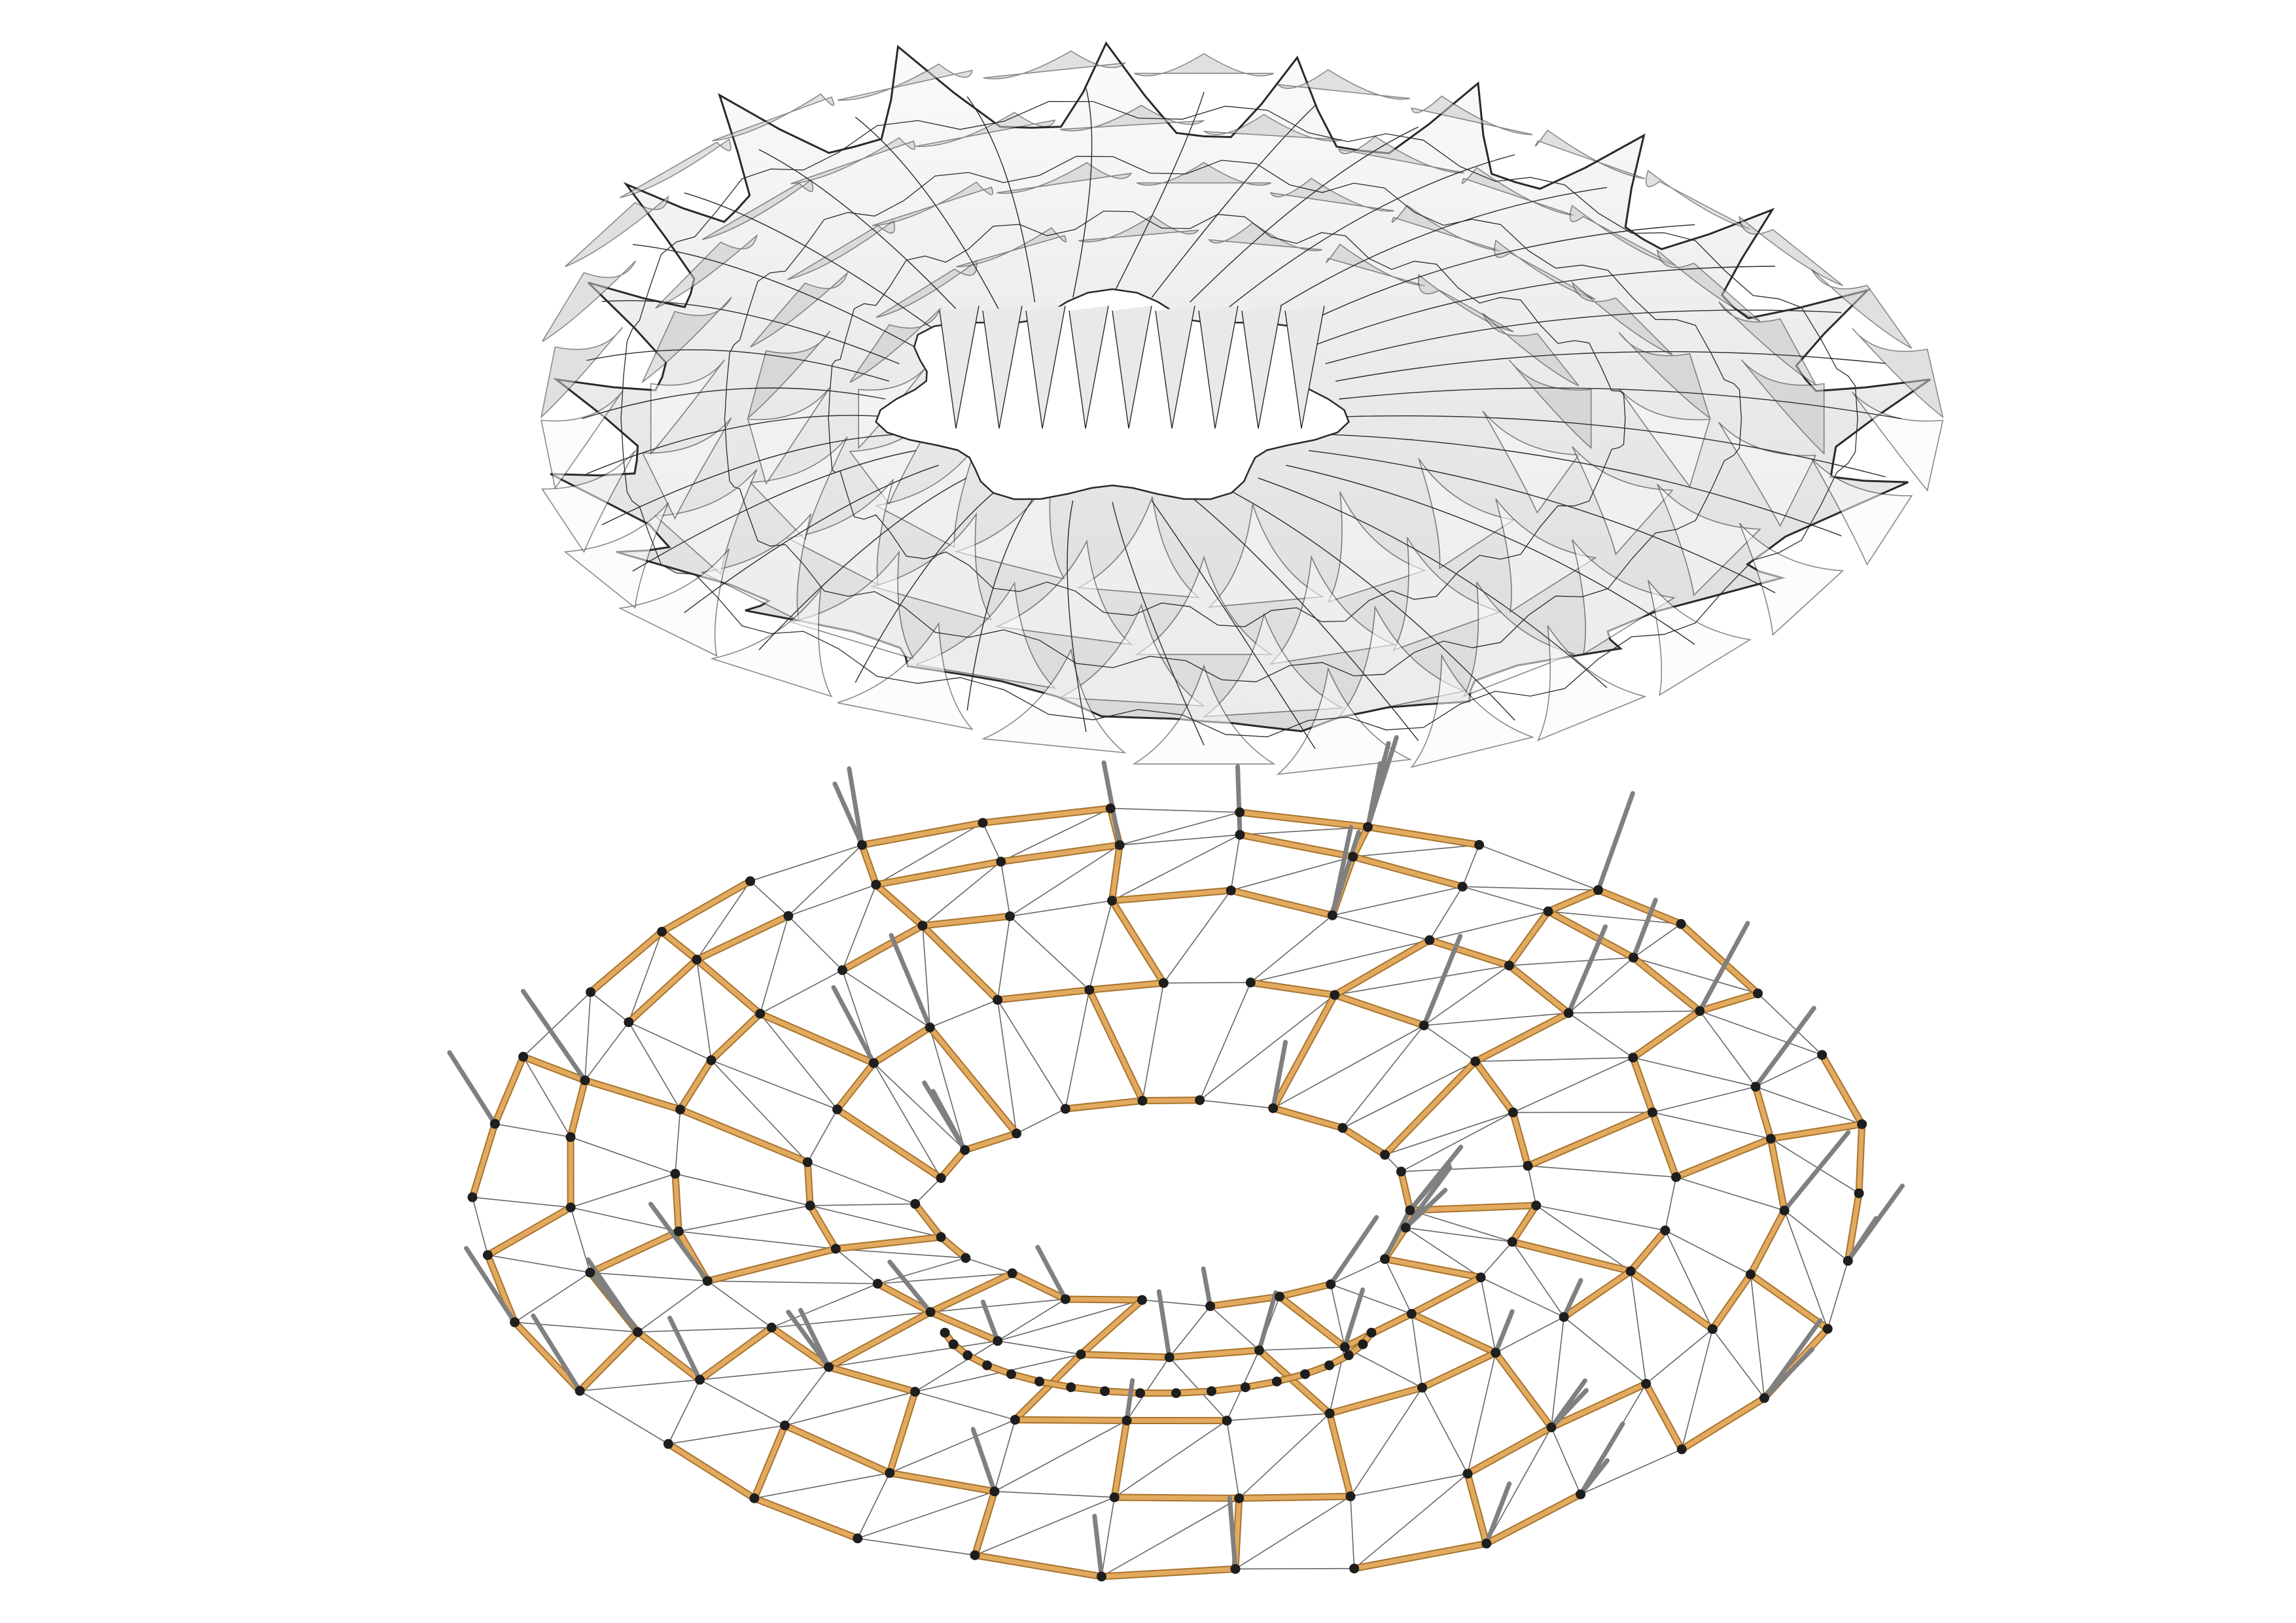  What do you see at coordinates (1045, 367) in the screenshot?
I see `membrane-inner-fold` at bounding box center [1045, 367].